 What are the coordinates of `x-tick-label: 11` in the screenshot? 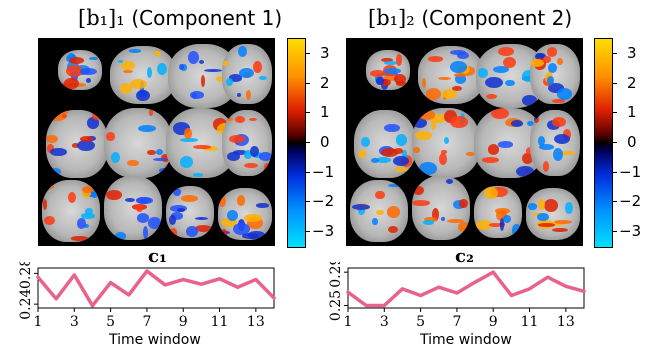 It's located at (220, 322).